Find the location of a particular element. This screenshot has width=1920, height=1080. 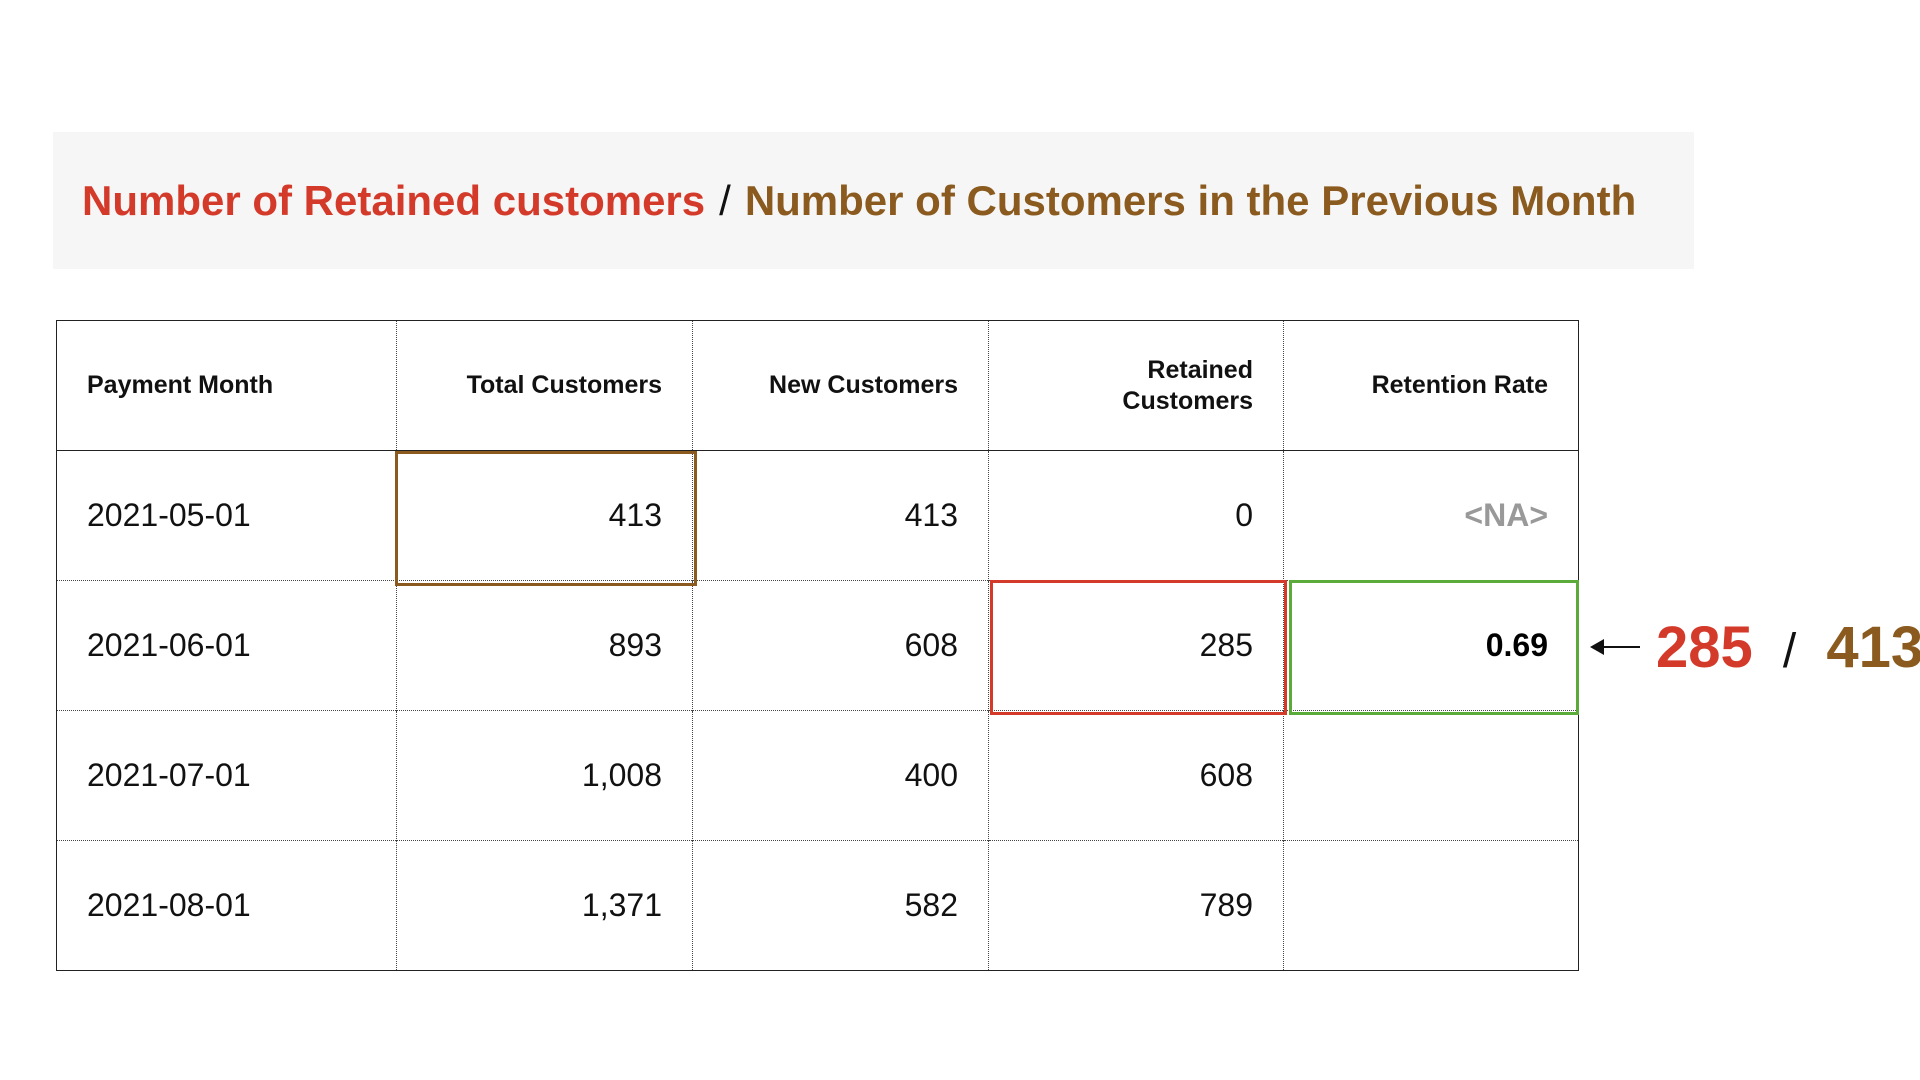

cell-payment-month: 2021-08-01 is located at coordinates (226, 905).